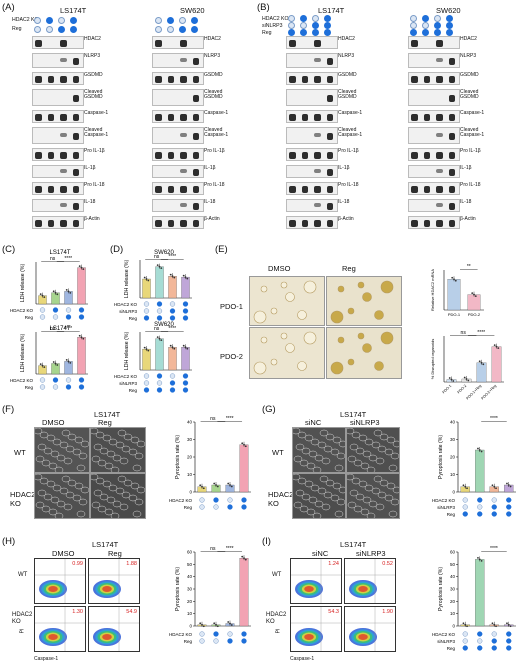 The height and width of the screenshot is (665, 524). Describe the element at coordinates (157, 329) in the screenshot. I see `significance-label: ns` at that location.